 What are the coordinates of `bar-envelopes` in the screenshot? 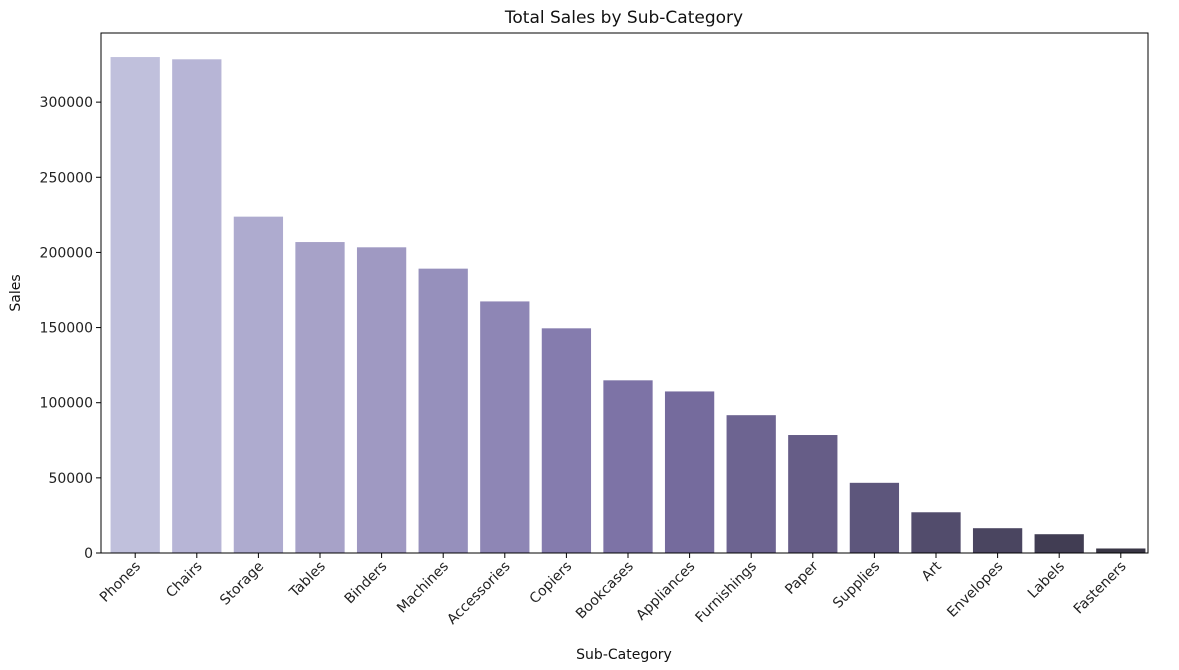 It's located at (997, 540).